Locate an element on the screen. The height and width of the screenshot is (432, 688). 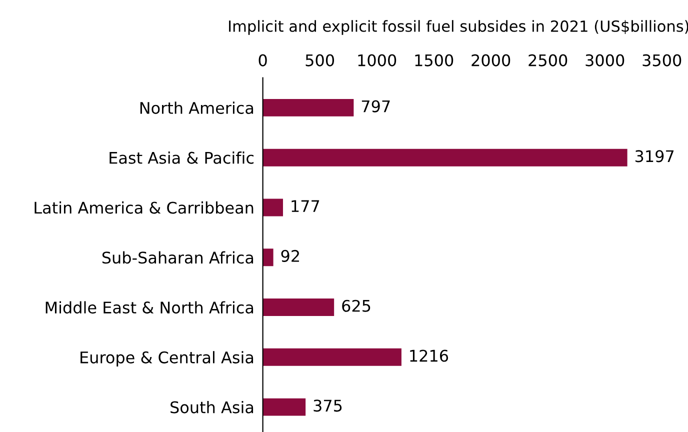
y-tick-label: Middle East & North Africa is located at coordinates (150, 307).